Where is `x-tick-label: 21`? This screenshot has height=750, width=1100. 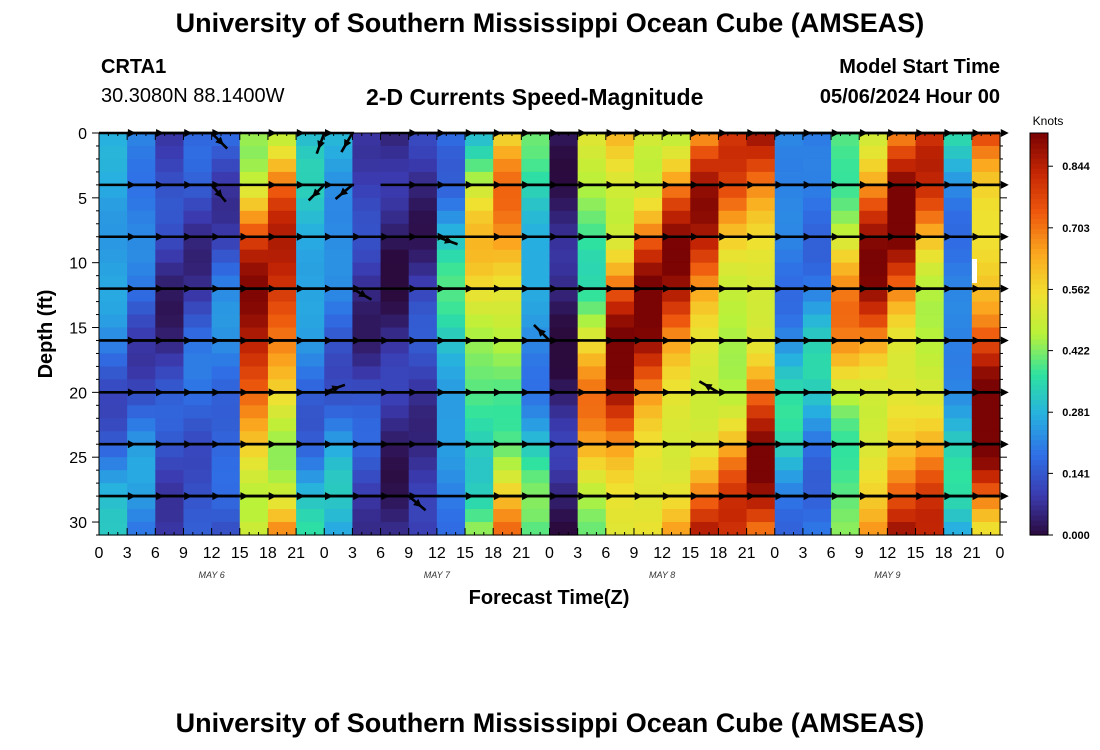 x-tick-label: 21 is located at coordinates (296, 553).